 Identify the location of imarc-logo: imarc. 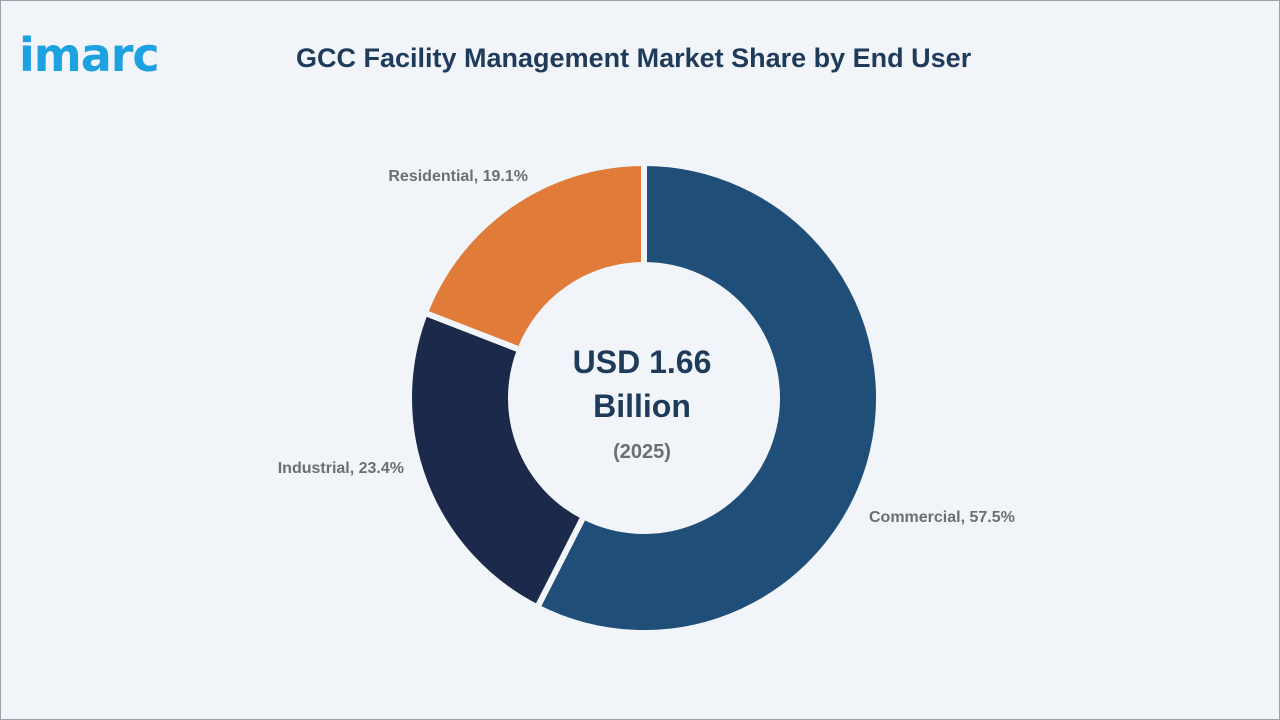
(114, 55).